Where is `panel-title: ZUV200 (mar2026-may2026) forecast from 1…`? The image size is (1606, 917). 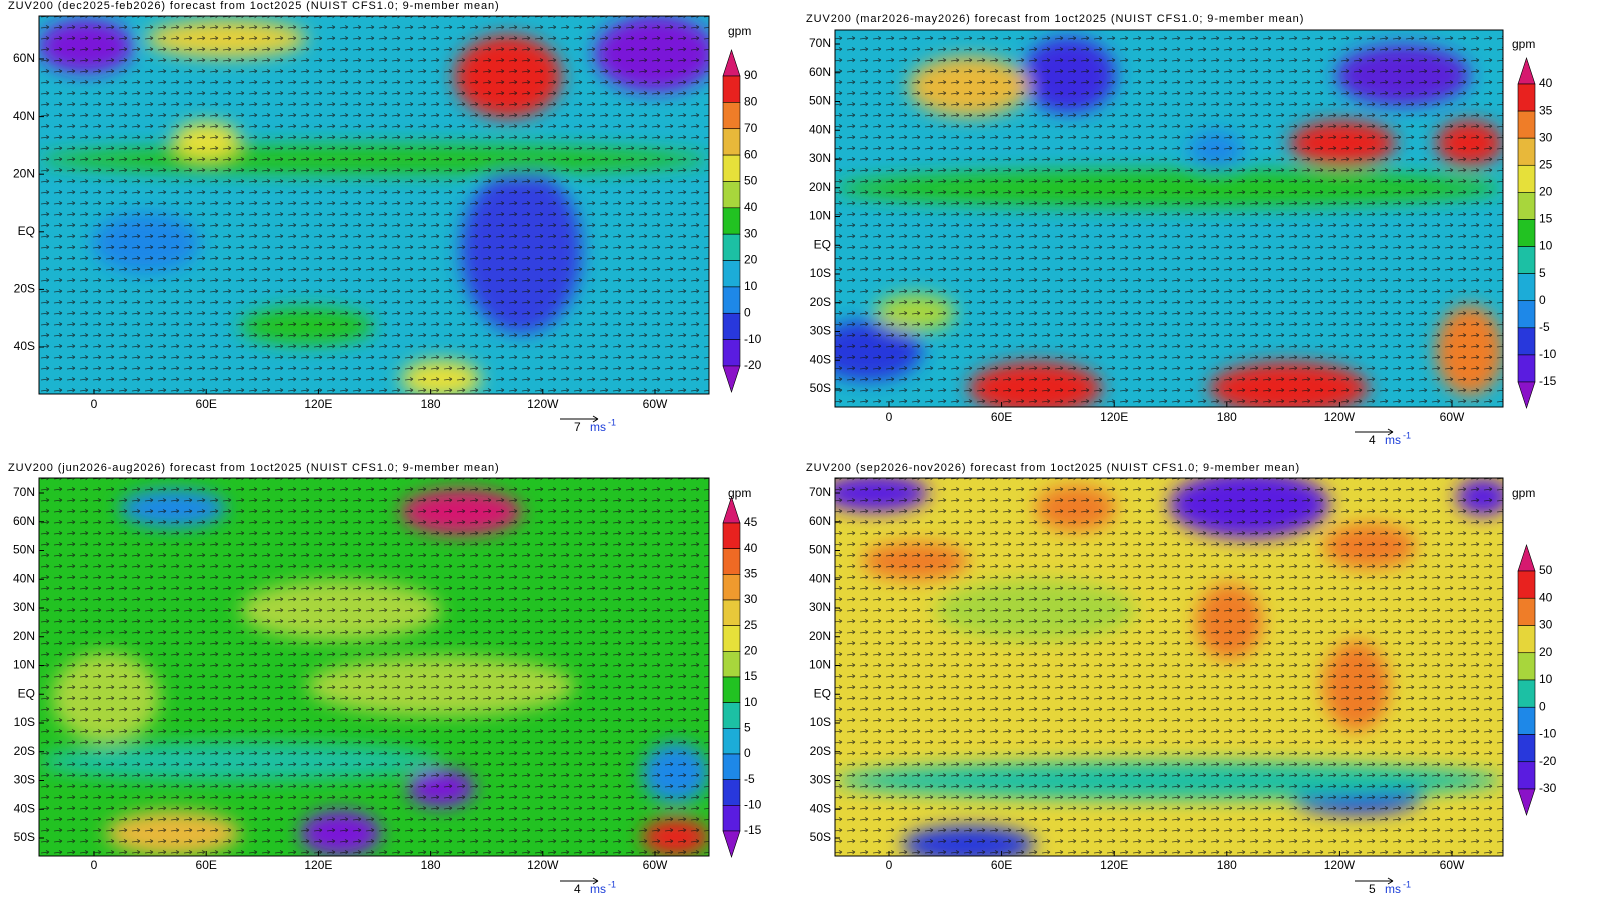 panel-title: ZUV200 (mar2026-may2026) forecast from 1… is located at coordinates (1055, 19).